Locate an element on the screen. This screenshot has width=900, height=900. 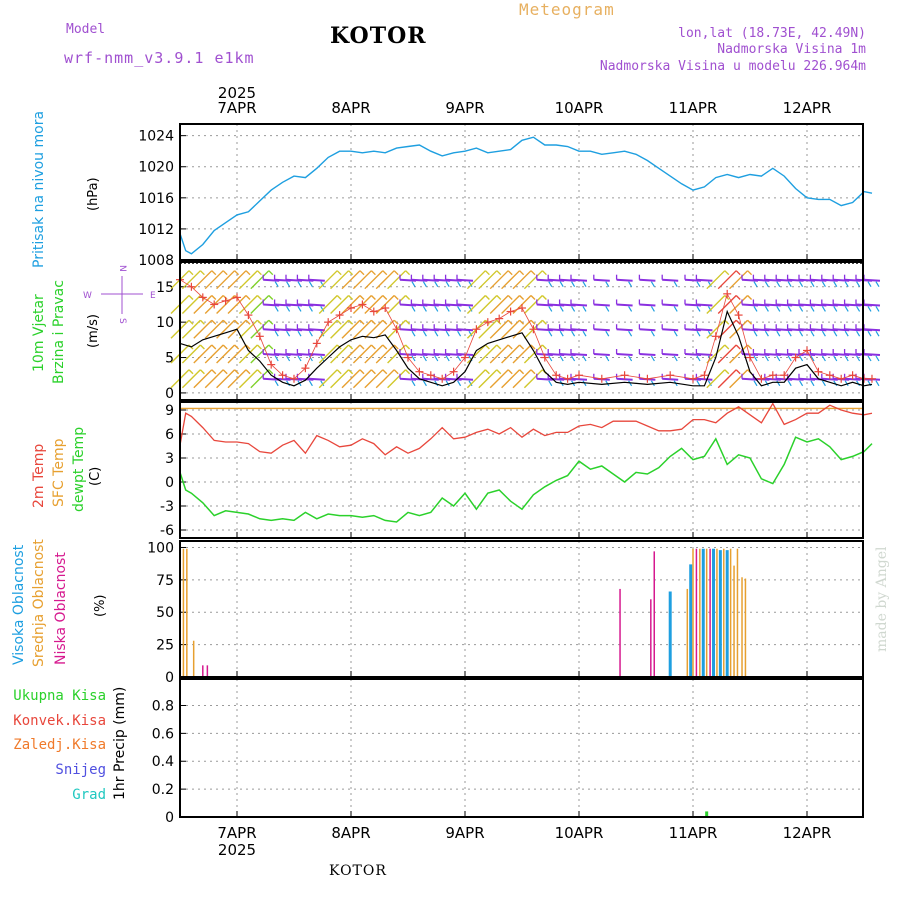
legend-grad: Grad is located at coordinates (89, 795).